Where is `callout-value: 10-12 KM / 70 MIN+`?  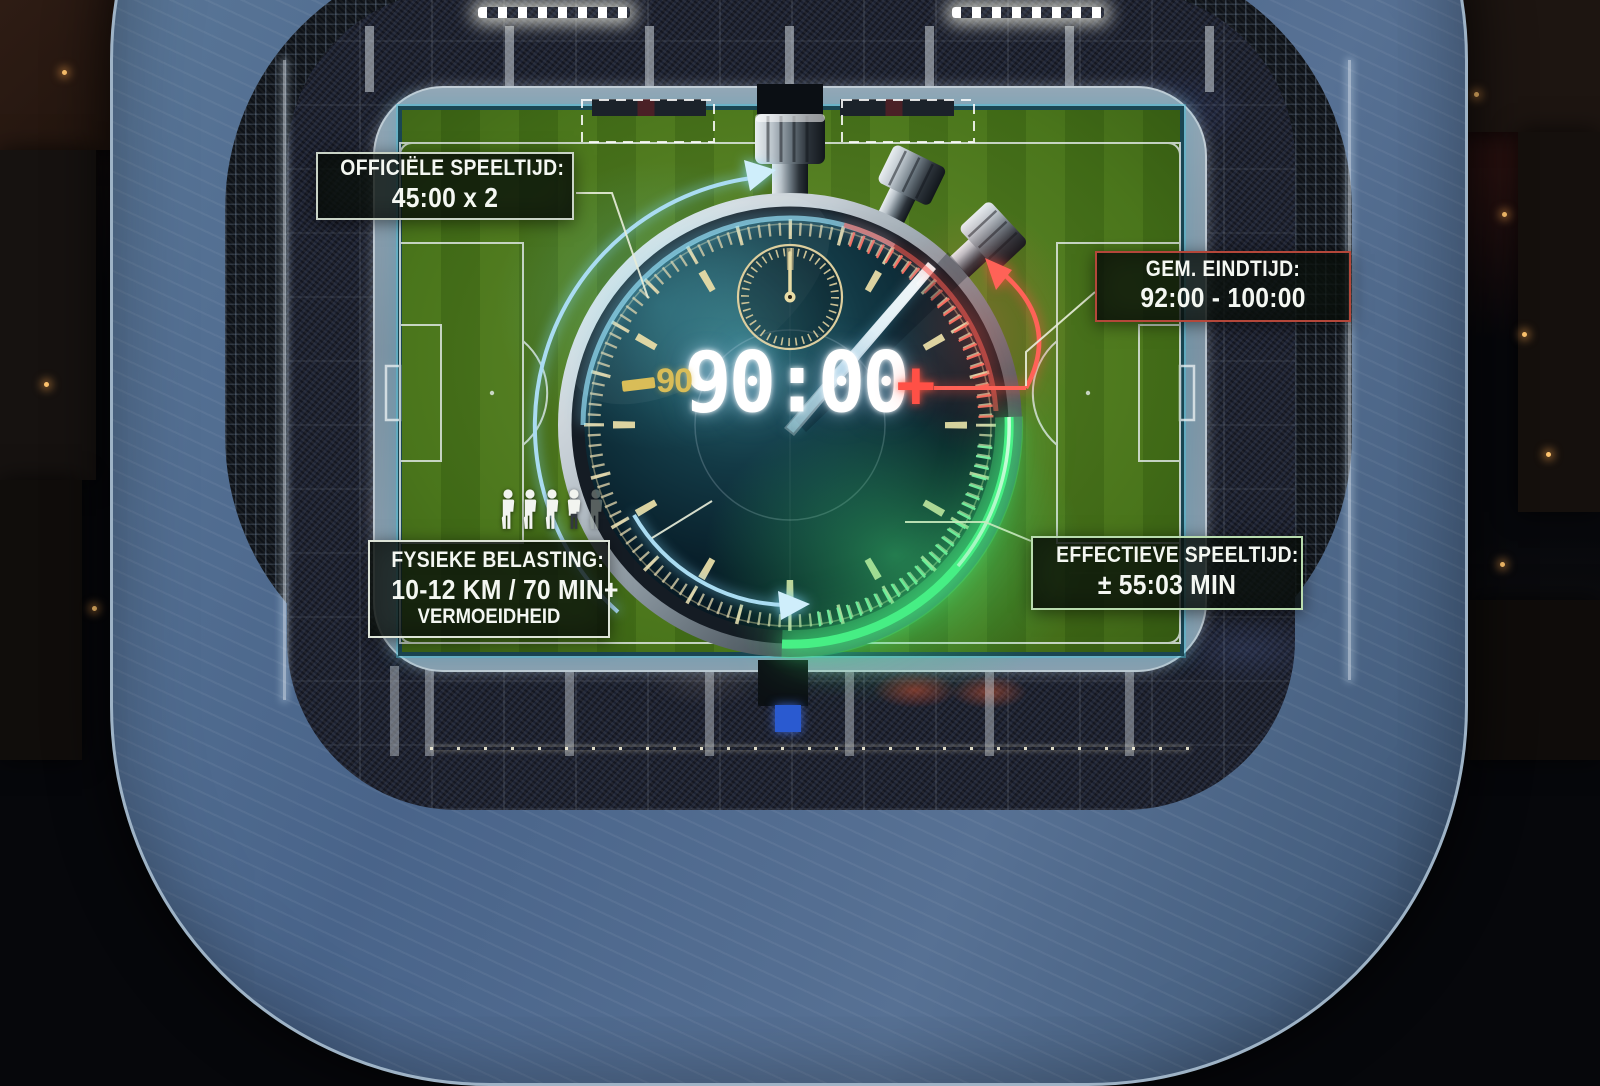 callout-value: 10-12 KM / 70 MIN+ is located at coordinates (505, 589).